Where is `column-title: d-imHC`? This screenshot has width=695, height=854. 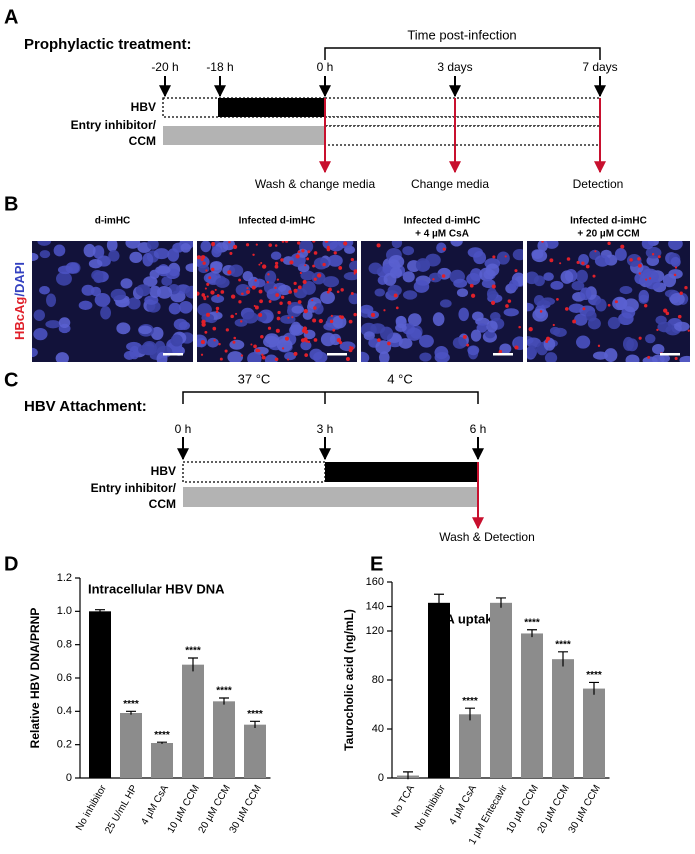
column-title: d-imHC is located at coordinates (113, 221).